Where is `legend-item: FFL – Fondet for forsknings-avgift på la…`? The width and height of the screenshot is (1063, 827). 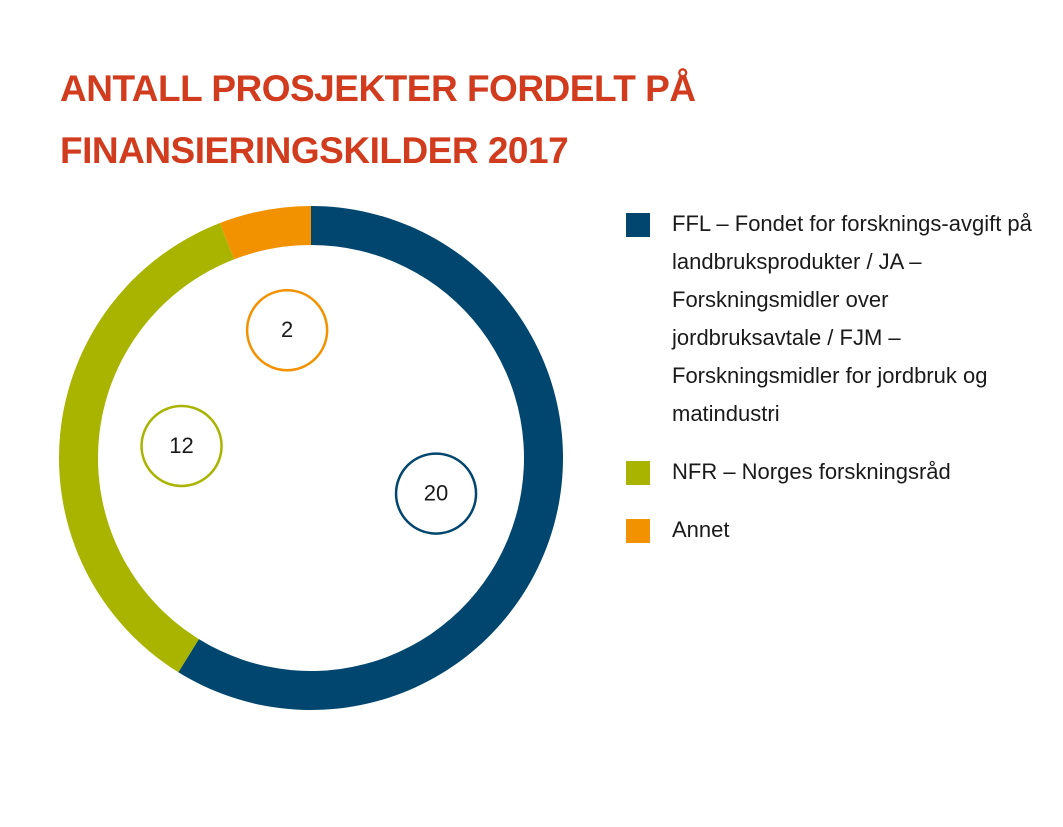
legend-item: FFL – Fondet for forsknings-avgift på la… is located at coordinates (831, 319).